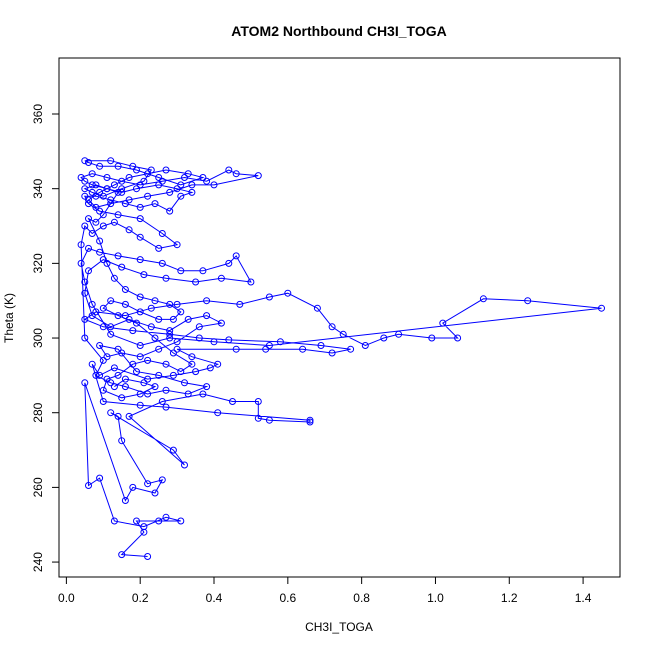 The height and width of the screenshot is (650, 650). I want to click on x-tick-label: 1.2, so click(509, 598).